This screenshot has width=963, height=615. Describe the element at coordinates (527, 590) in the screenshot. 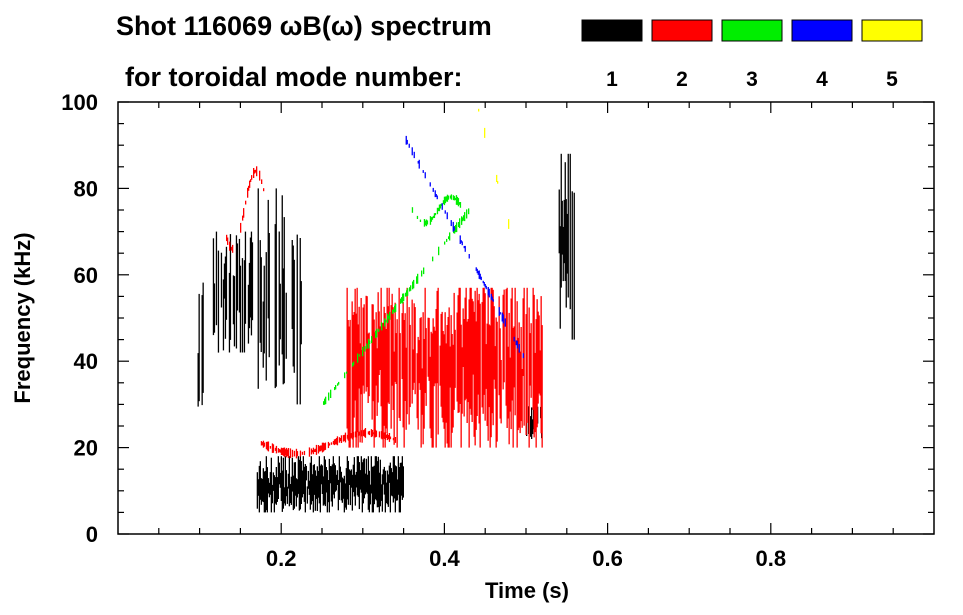

I see `x-axis-label: Time (s)` at that location.